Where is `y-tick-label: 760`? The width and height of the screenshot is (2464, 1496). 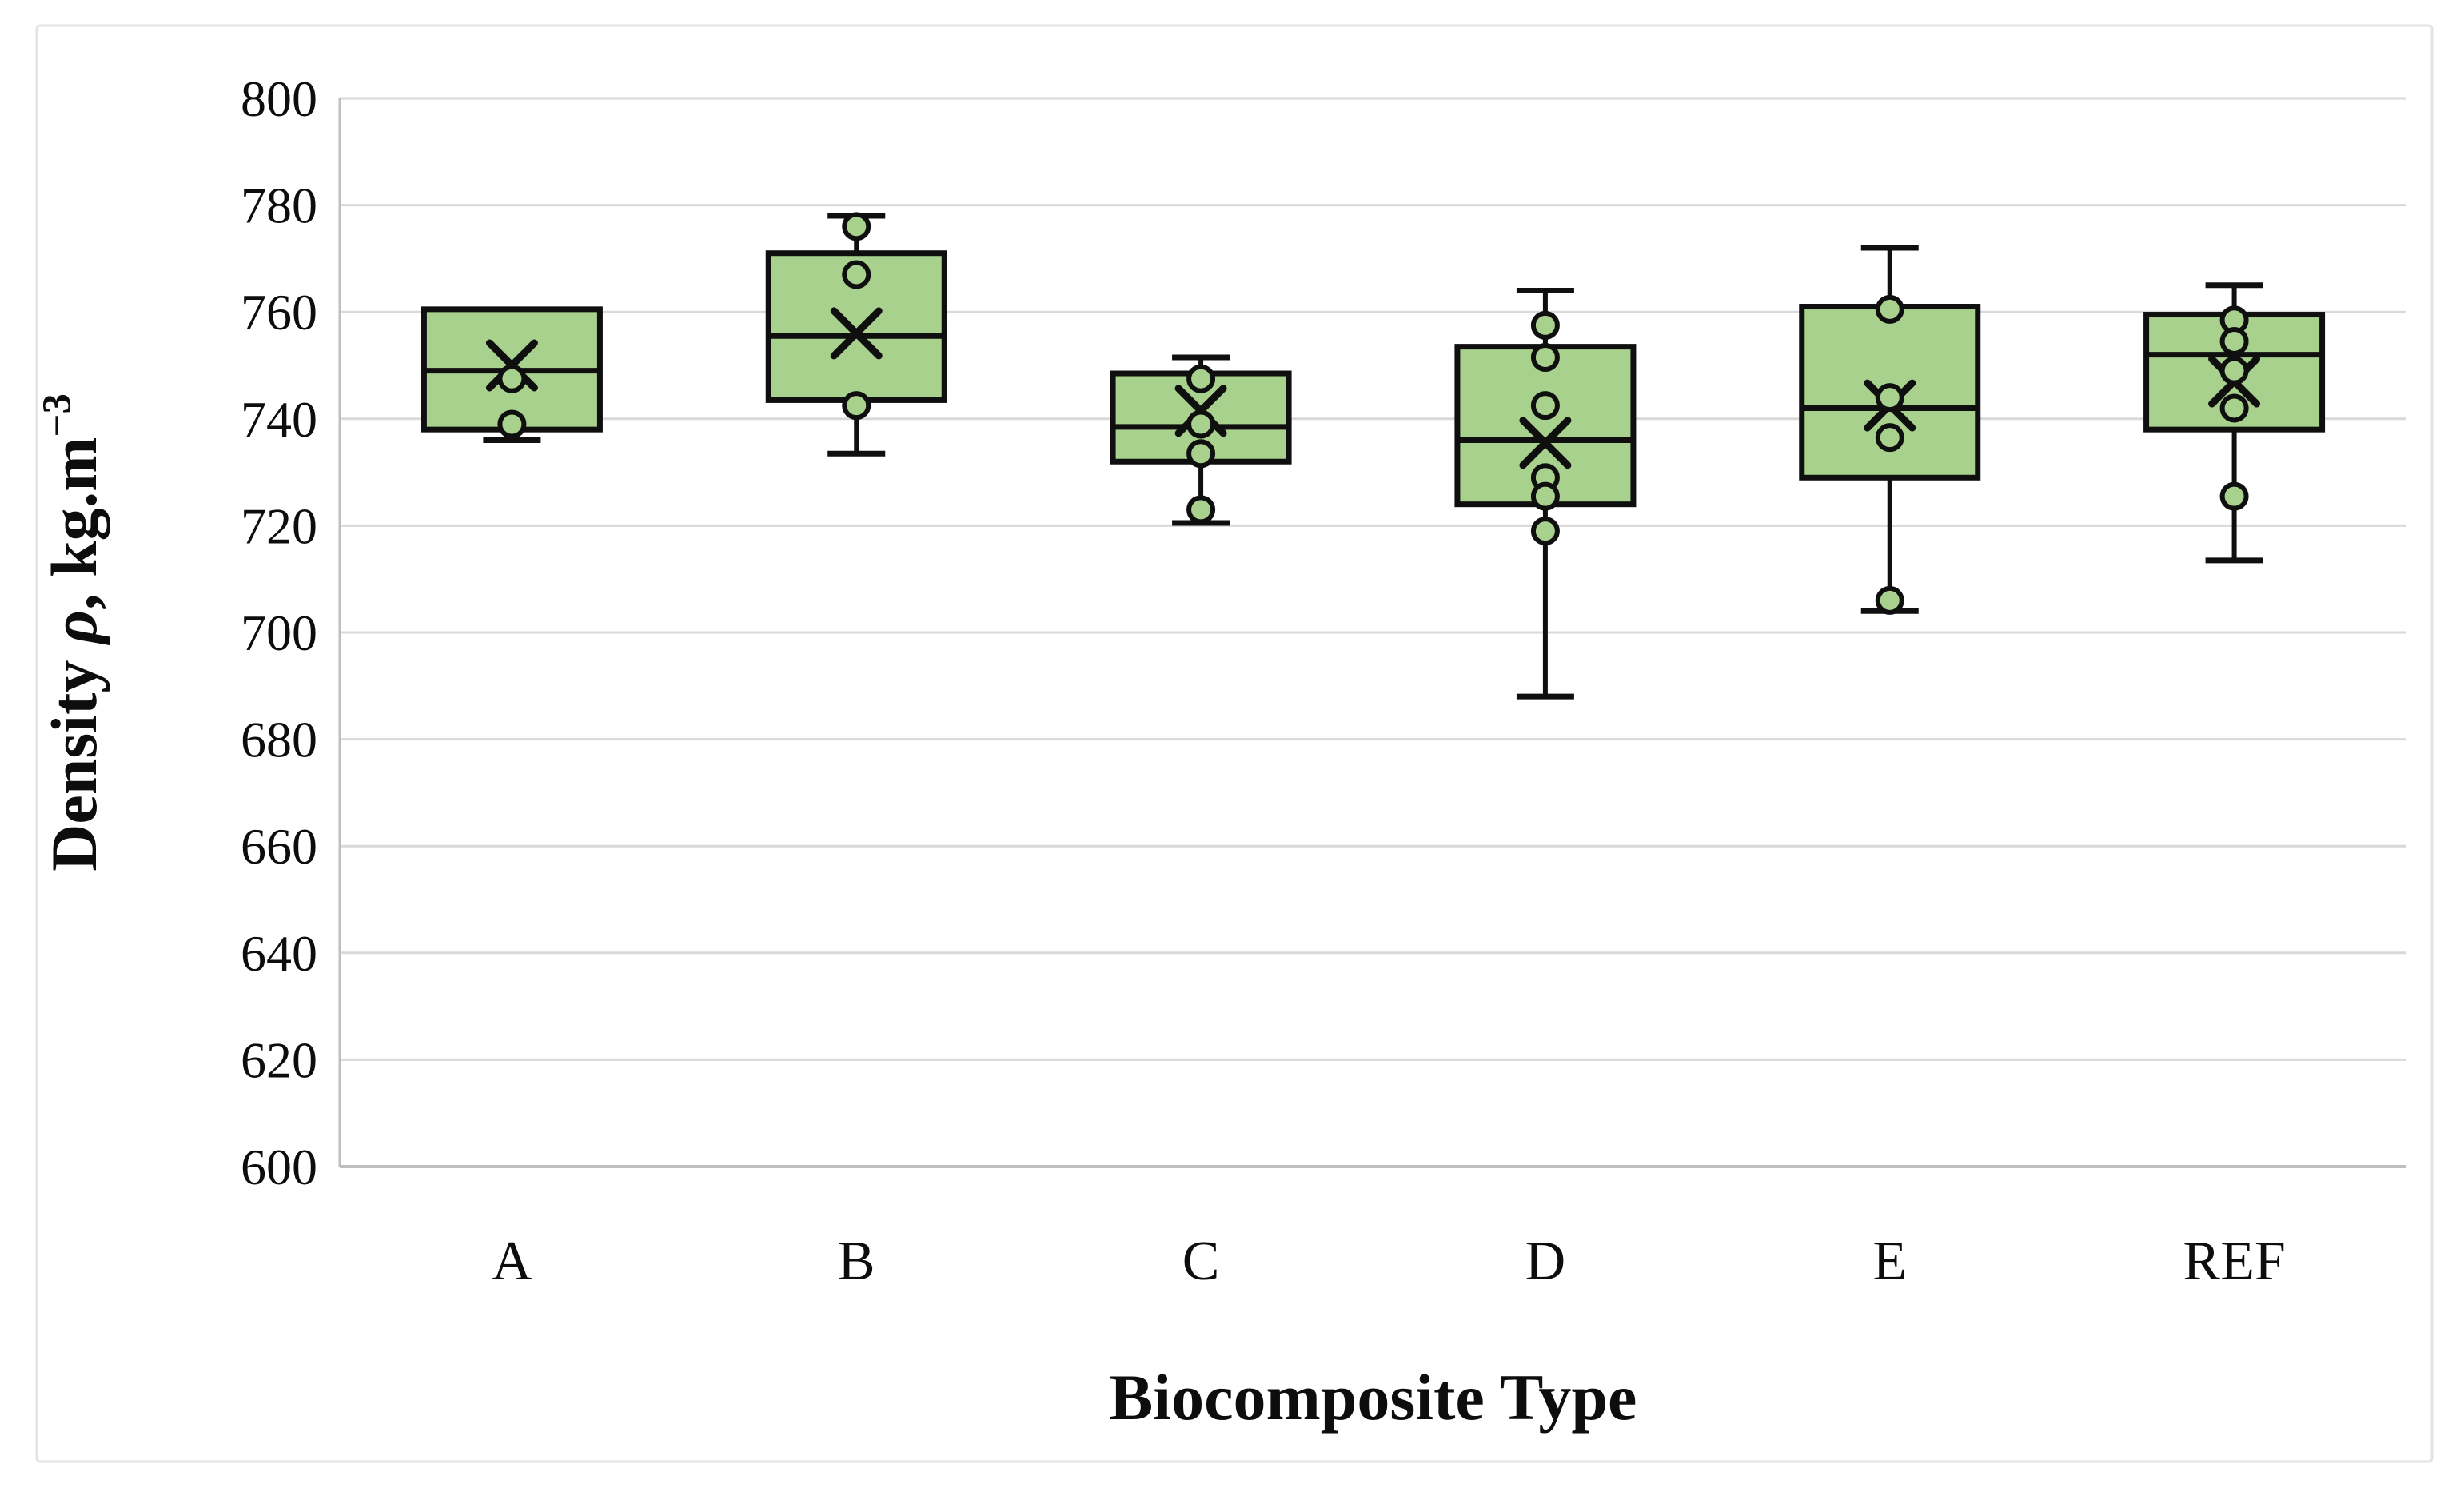
y-tick-label: 760 is located at coordinates (279, 313).